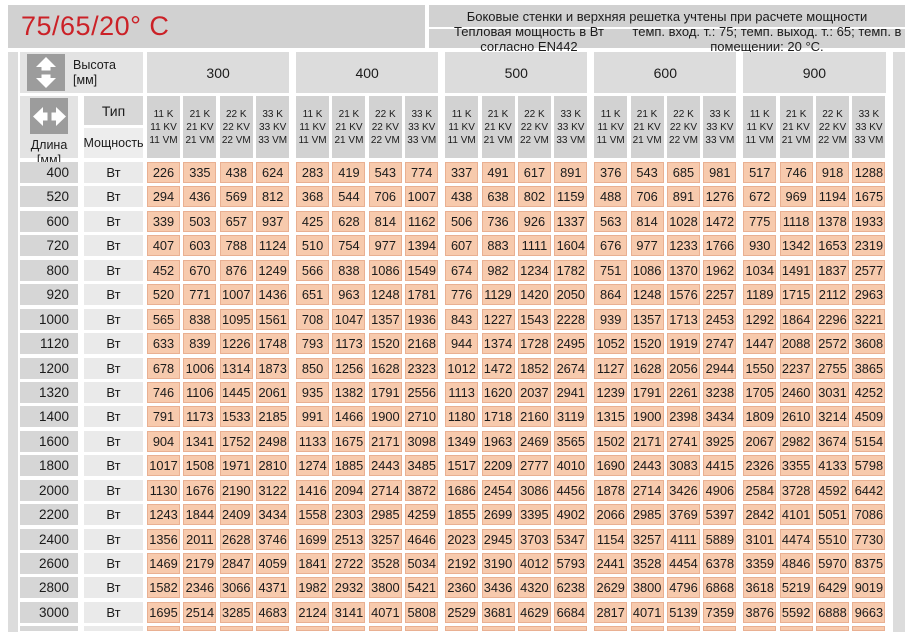 This screenshot has height=632, width=910. I want to click on power-cell: 1276, so click(720, 197).